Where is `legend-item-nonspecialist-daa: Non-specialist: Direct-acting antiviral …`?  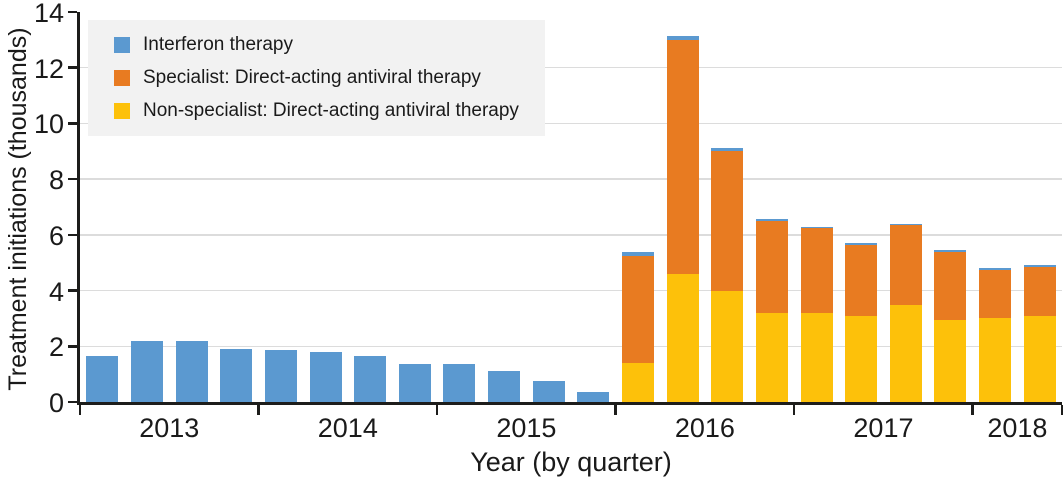 legend-item-nonspecialist-daa: Non-specialist: Direct-acting antiviral … is located at coordinates (316, 111).